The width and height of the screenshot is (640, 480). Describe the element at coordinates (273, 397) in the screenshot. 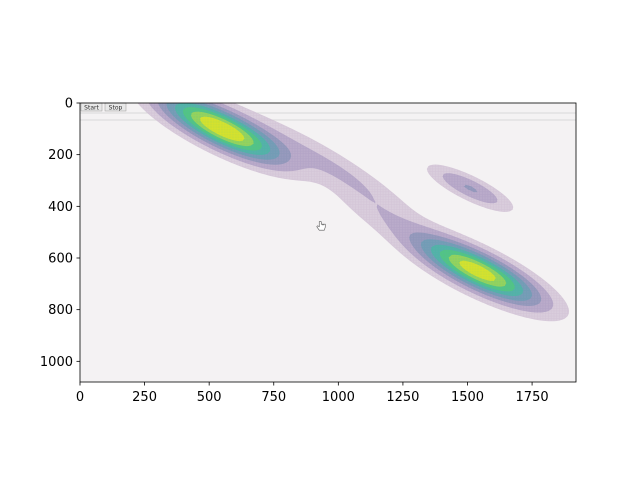

I see `x-tick-label: 750` at that location.